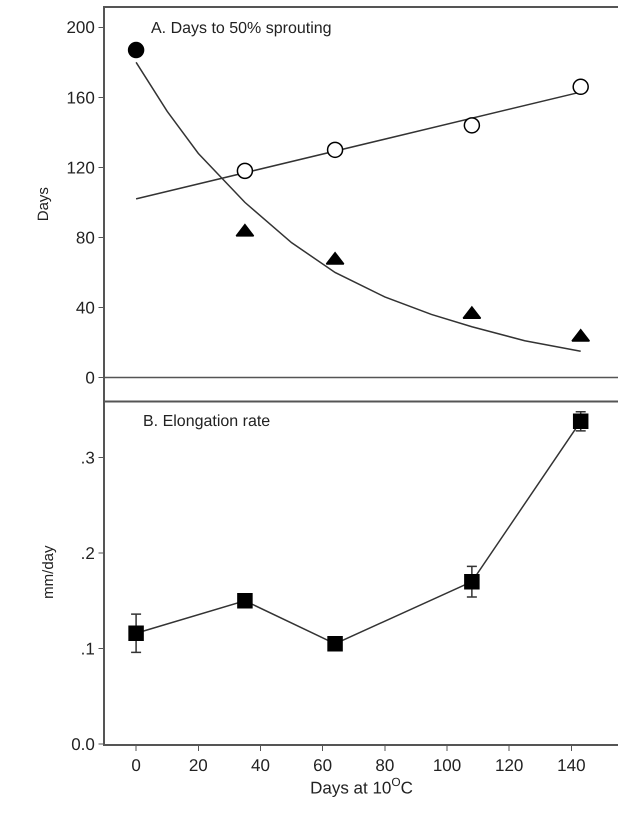  I want to click on y-axis-title: Days, so click(43, 204).